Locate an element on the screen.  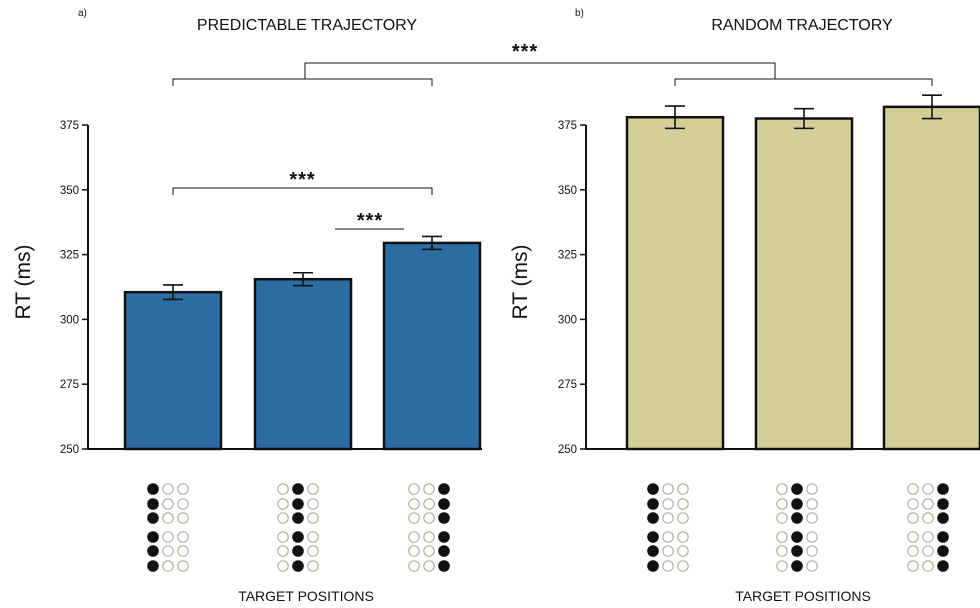
panel-a-y-tick-label: 325 is located at coordinates (69, 256).